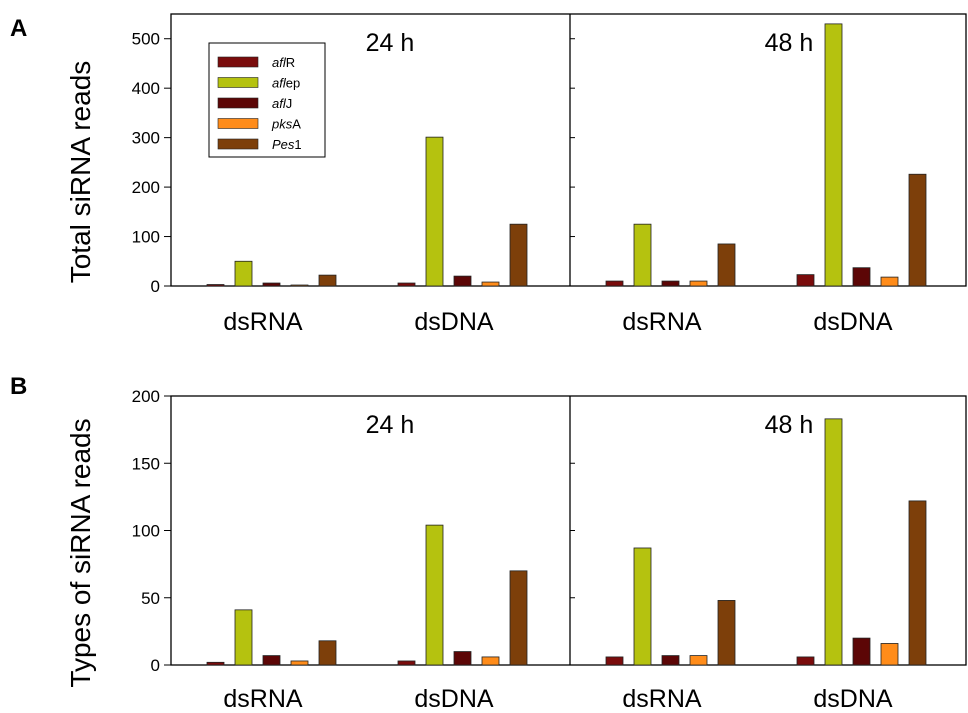 Image resolution: width=968 pixels, height=713 pixels. What do you see at coordinates (238, 123) in the screenshot?
I see `legend-swatch-pksA` at bounding box center [238, 123].